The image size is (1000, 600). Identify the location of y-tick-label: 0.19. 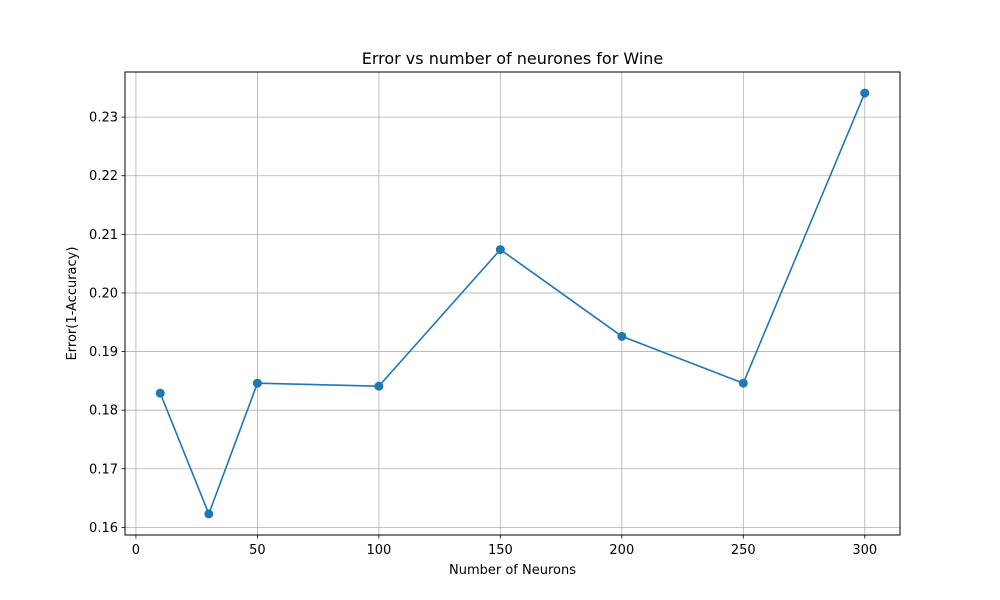
(103, 352).